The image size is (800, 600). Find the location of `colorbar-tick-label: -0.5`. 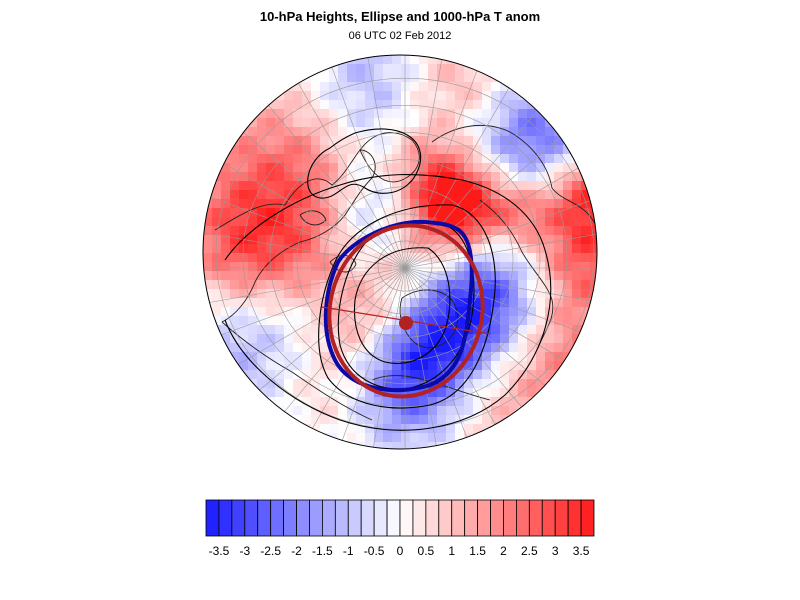

colorbar-tick-label: -0.5 is located at coordinates (374, 551).